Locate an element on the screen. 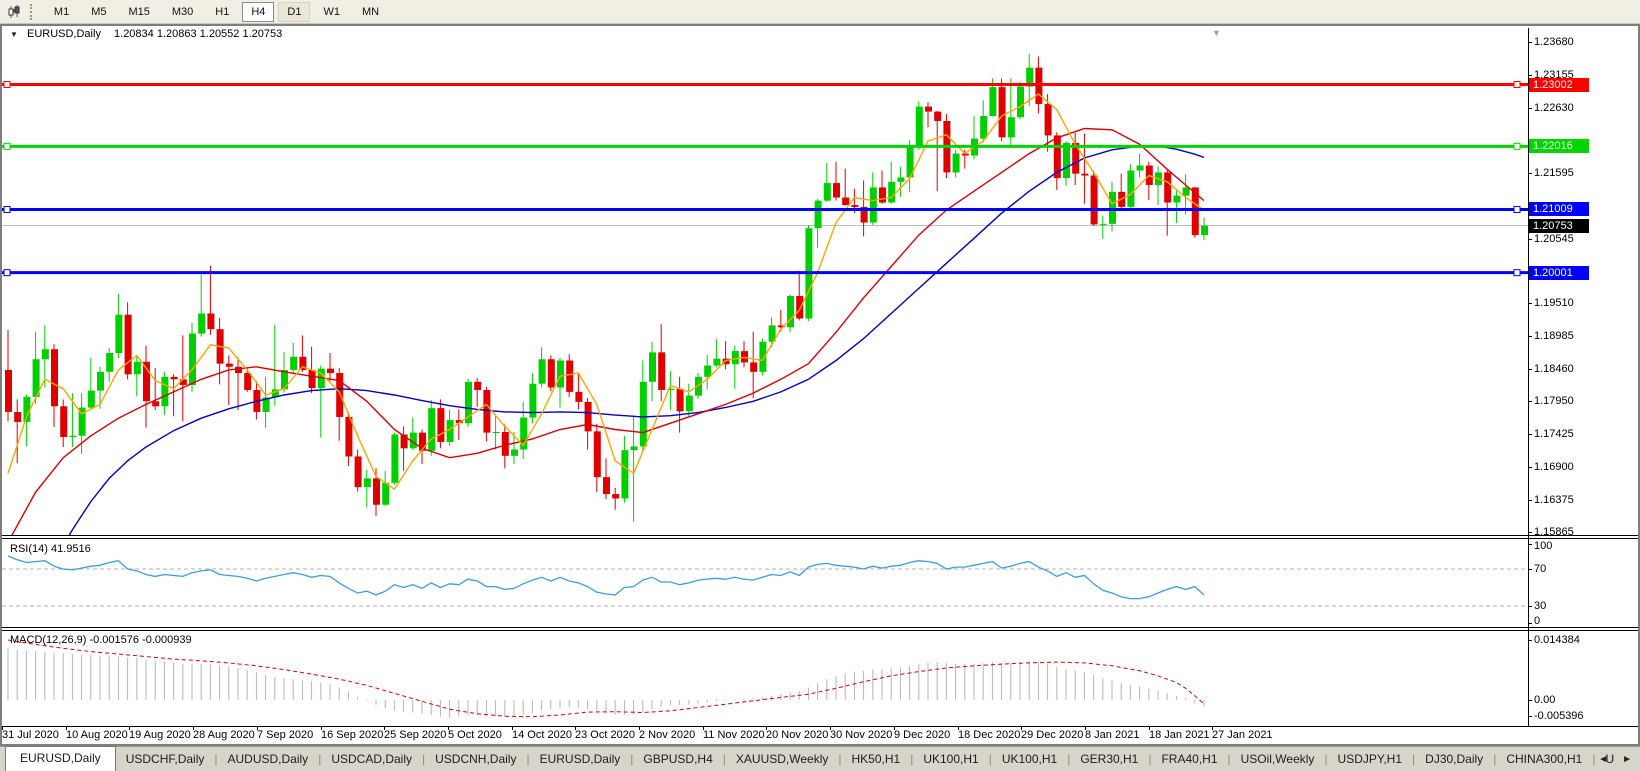  chart-tab-usdcad-daily: USDCAD,Daily is located at coordinates (371, 759).